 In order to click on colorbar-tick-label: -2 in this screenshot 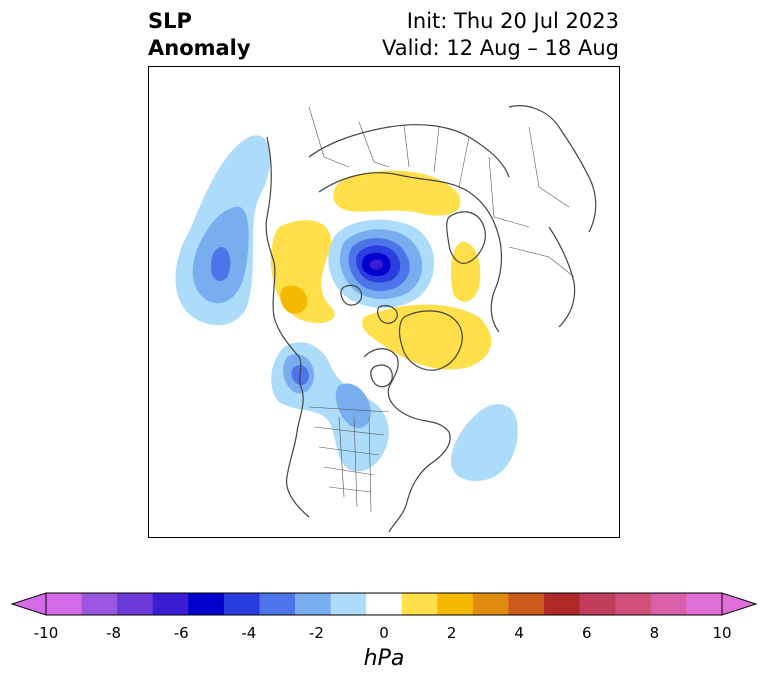, I will do `click(316, 633)`.